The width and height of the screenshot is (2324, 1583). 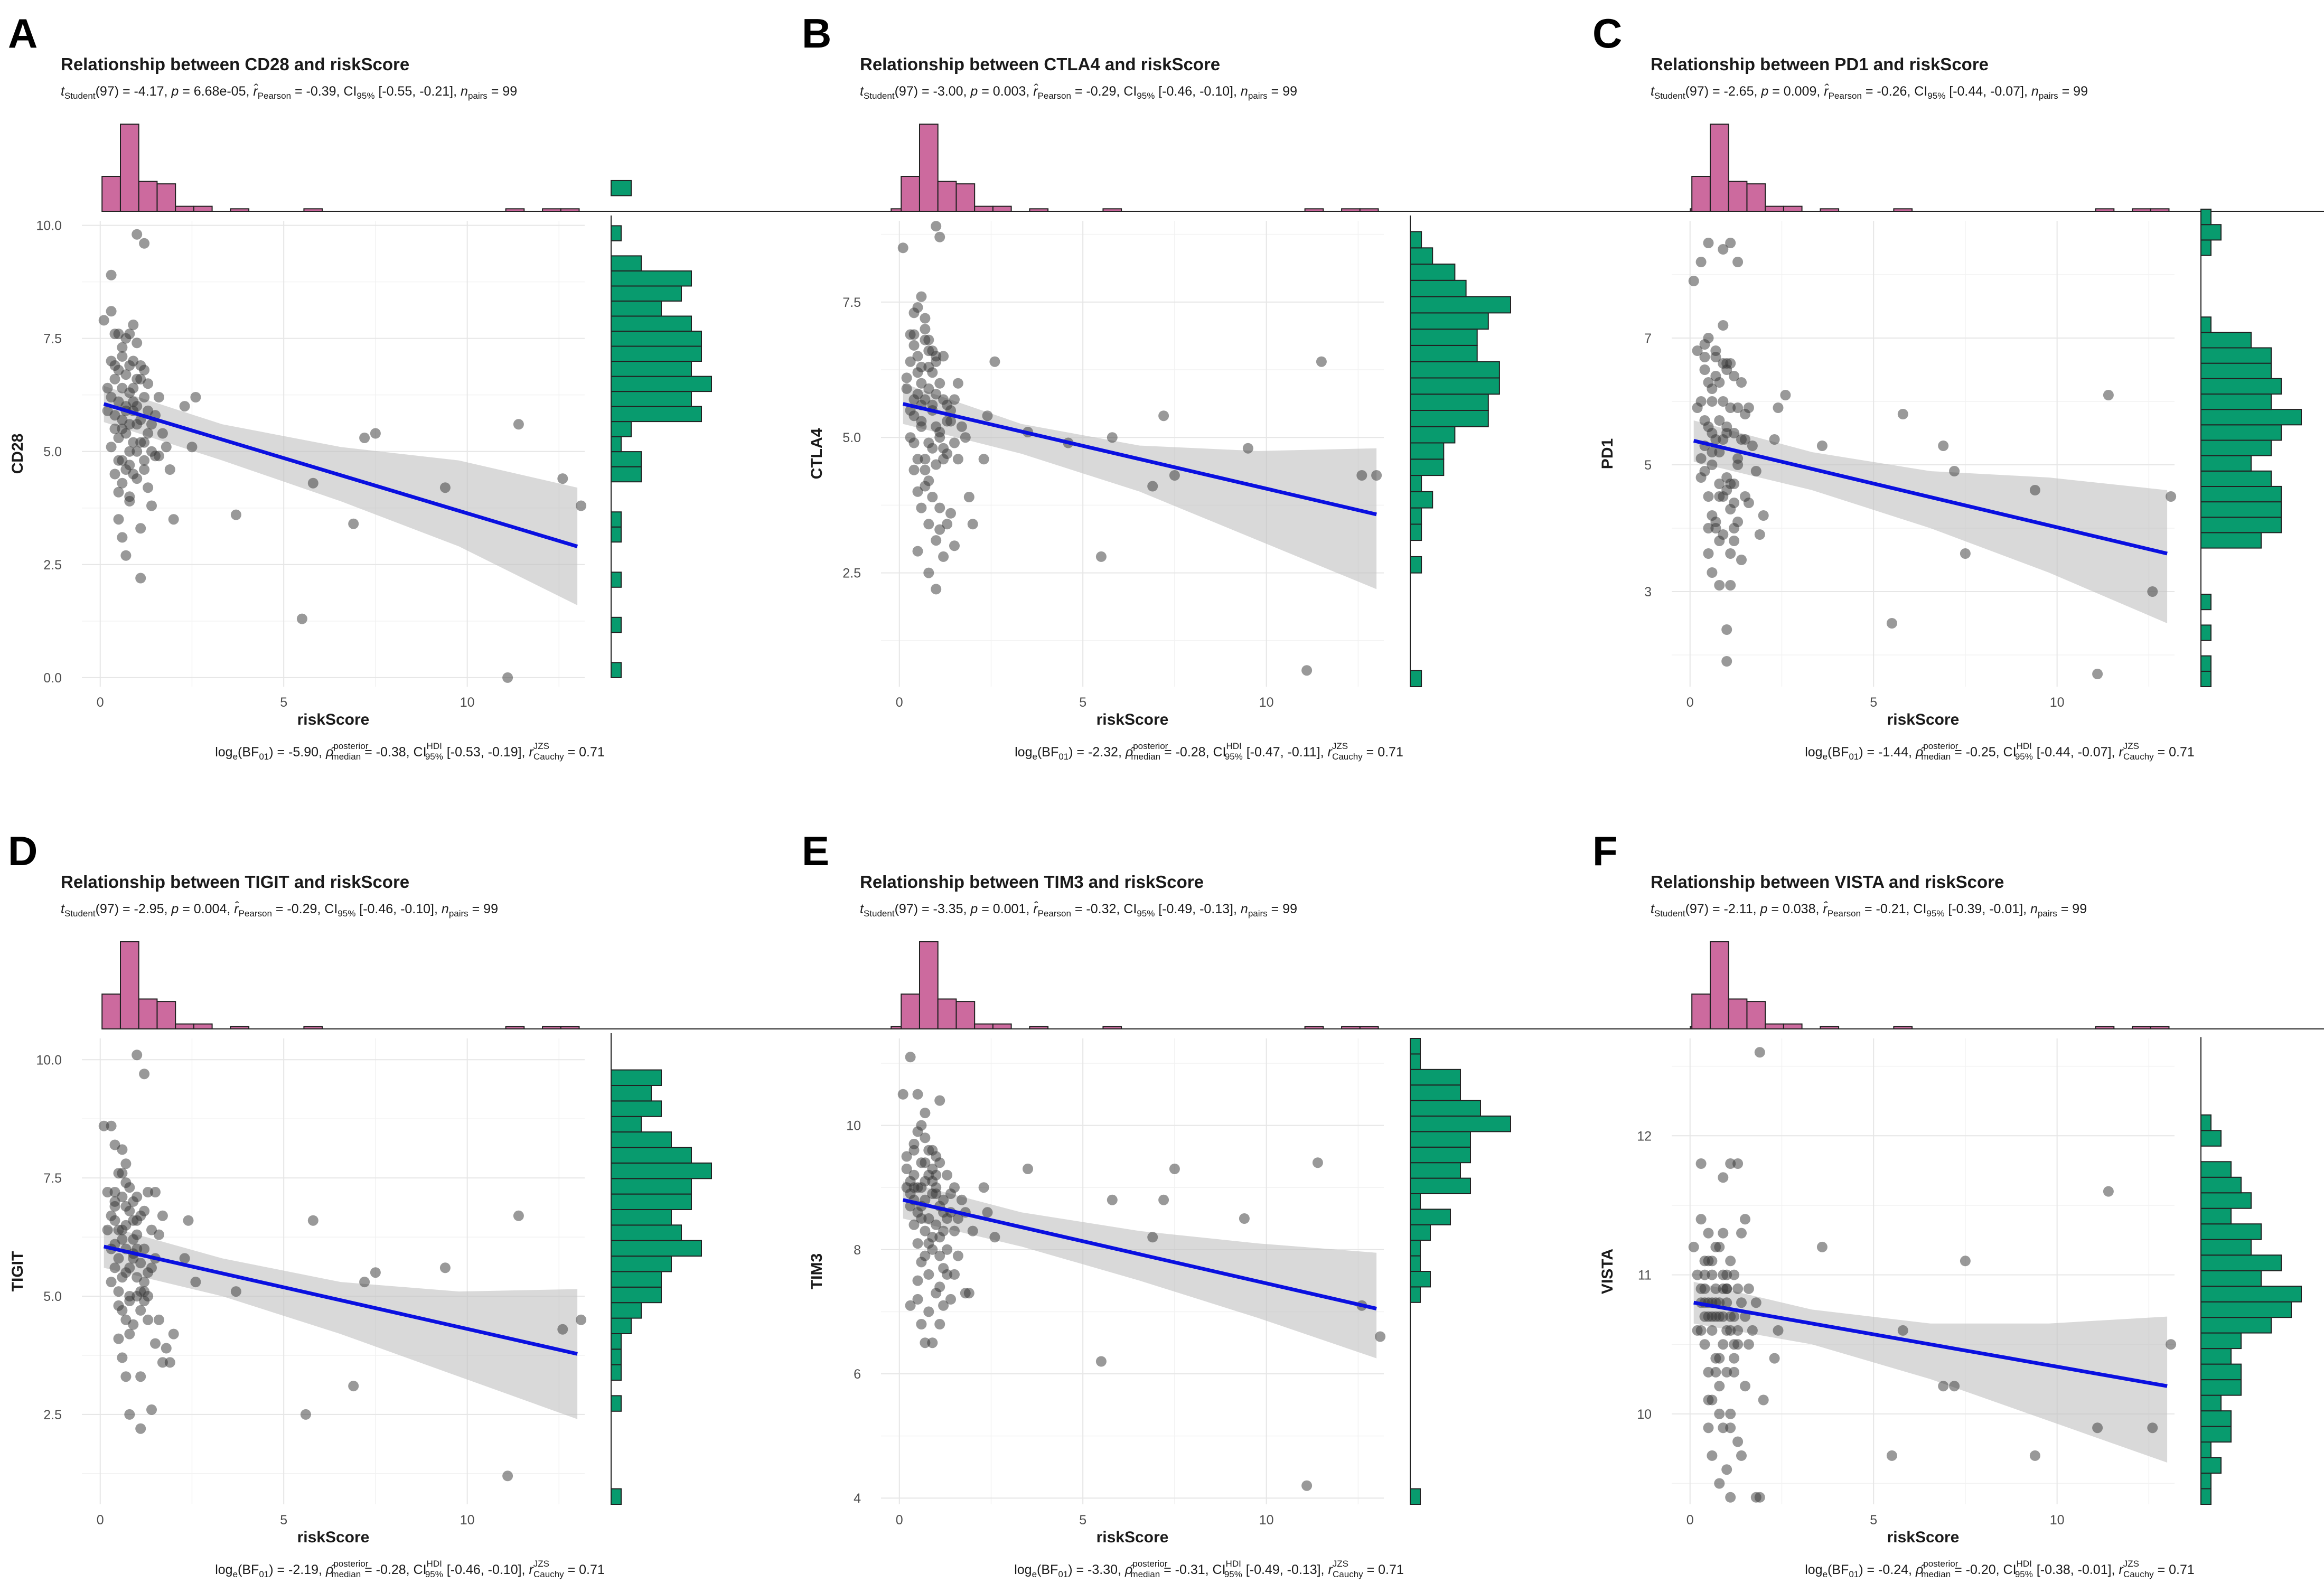 I want to click on y-axis-label: CD28, so click(x=18, y=454).